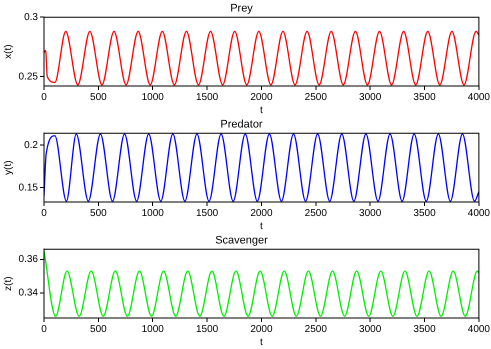 This screenshot has width=491, height=349. What do you see at coordinates (28, 188) in the screenshot?
I see `y-tick-label: 0.15` at bounding box center [28, 188].